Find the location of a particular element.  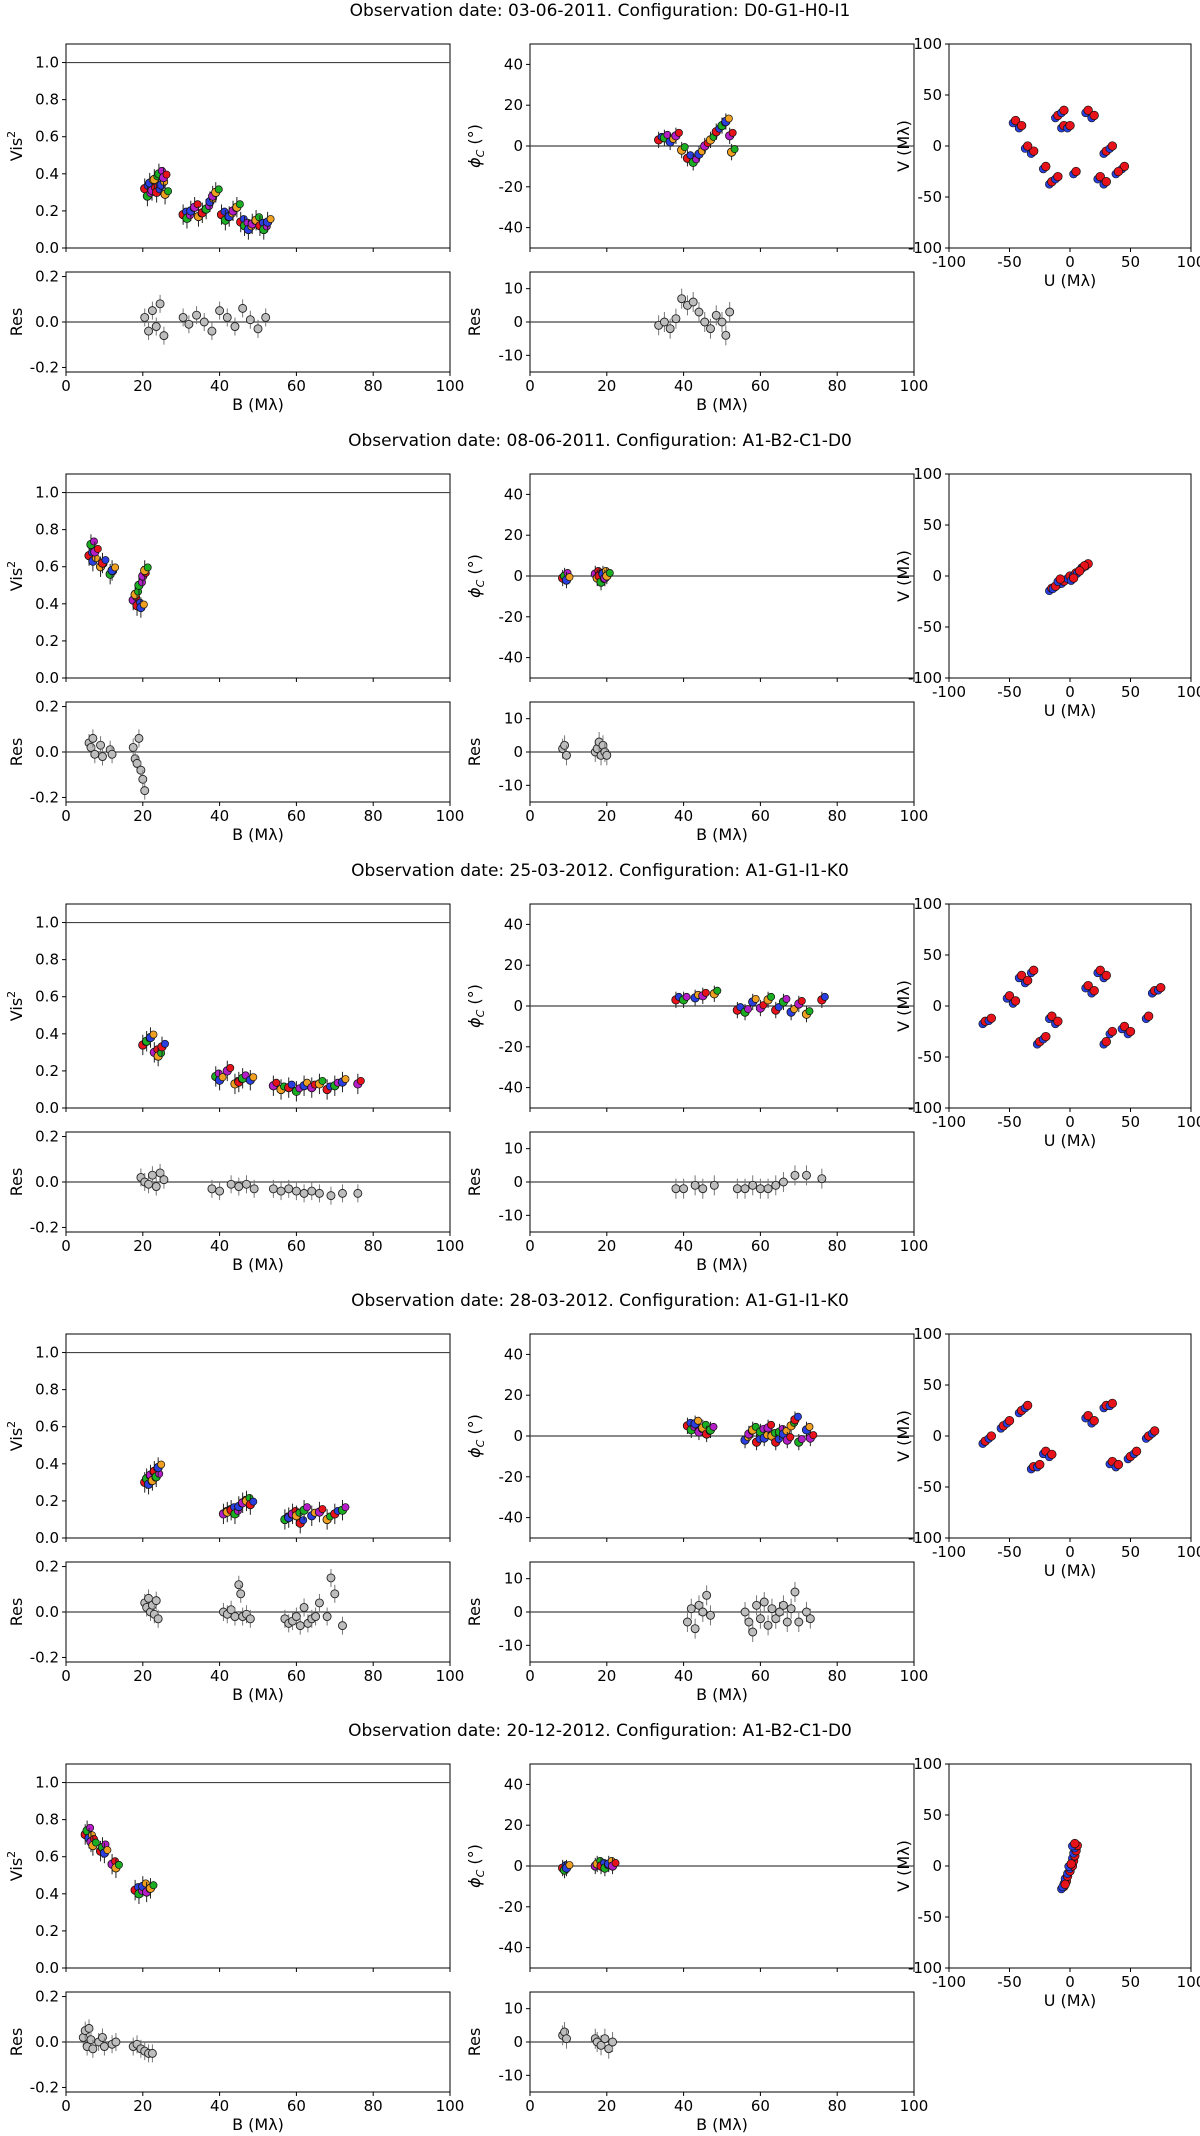

y-tick-label: 20 is located at coordinates (513, 1825).